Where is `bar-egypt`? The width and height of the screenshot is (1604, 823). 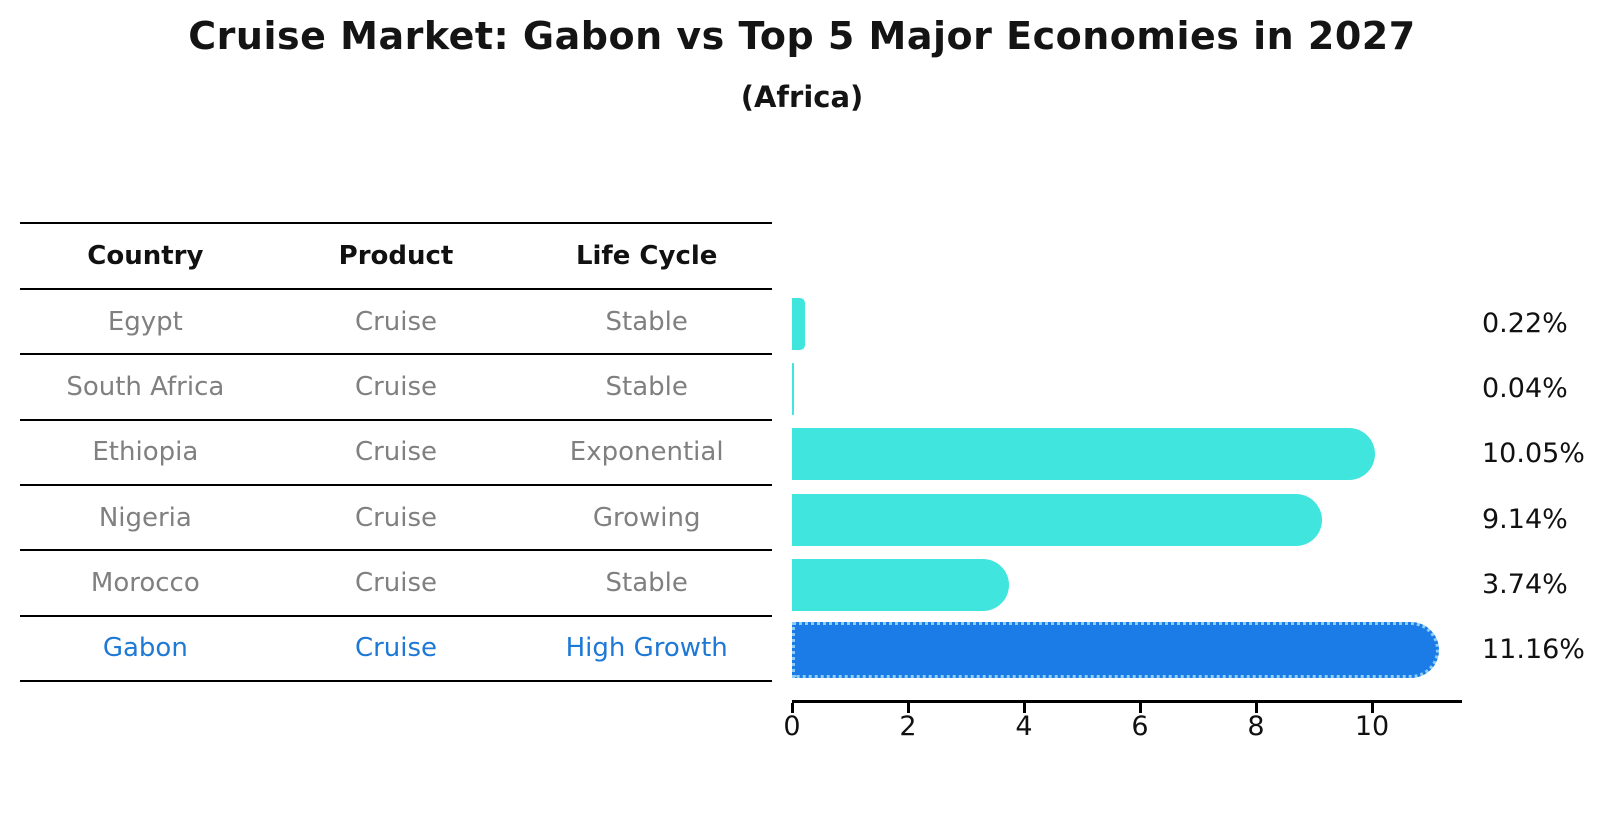
bar-egypt is located at coordinates (798, 323).